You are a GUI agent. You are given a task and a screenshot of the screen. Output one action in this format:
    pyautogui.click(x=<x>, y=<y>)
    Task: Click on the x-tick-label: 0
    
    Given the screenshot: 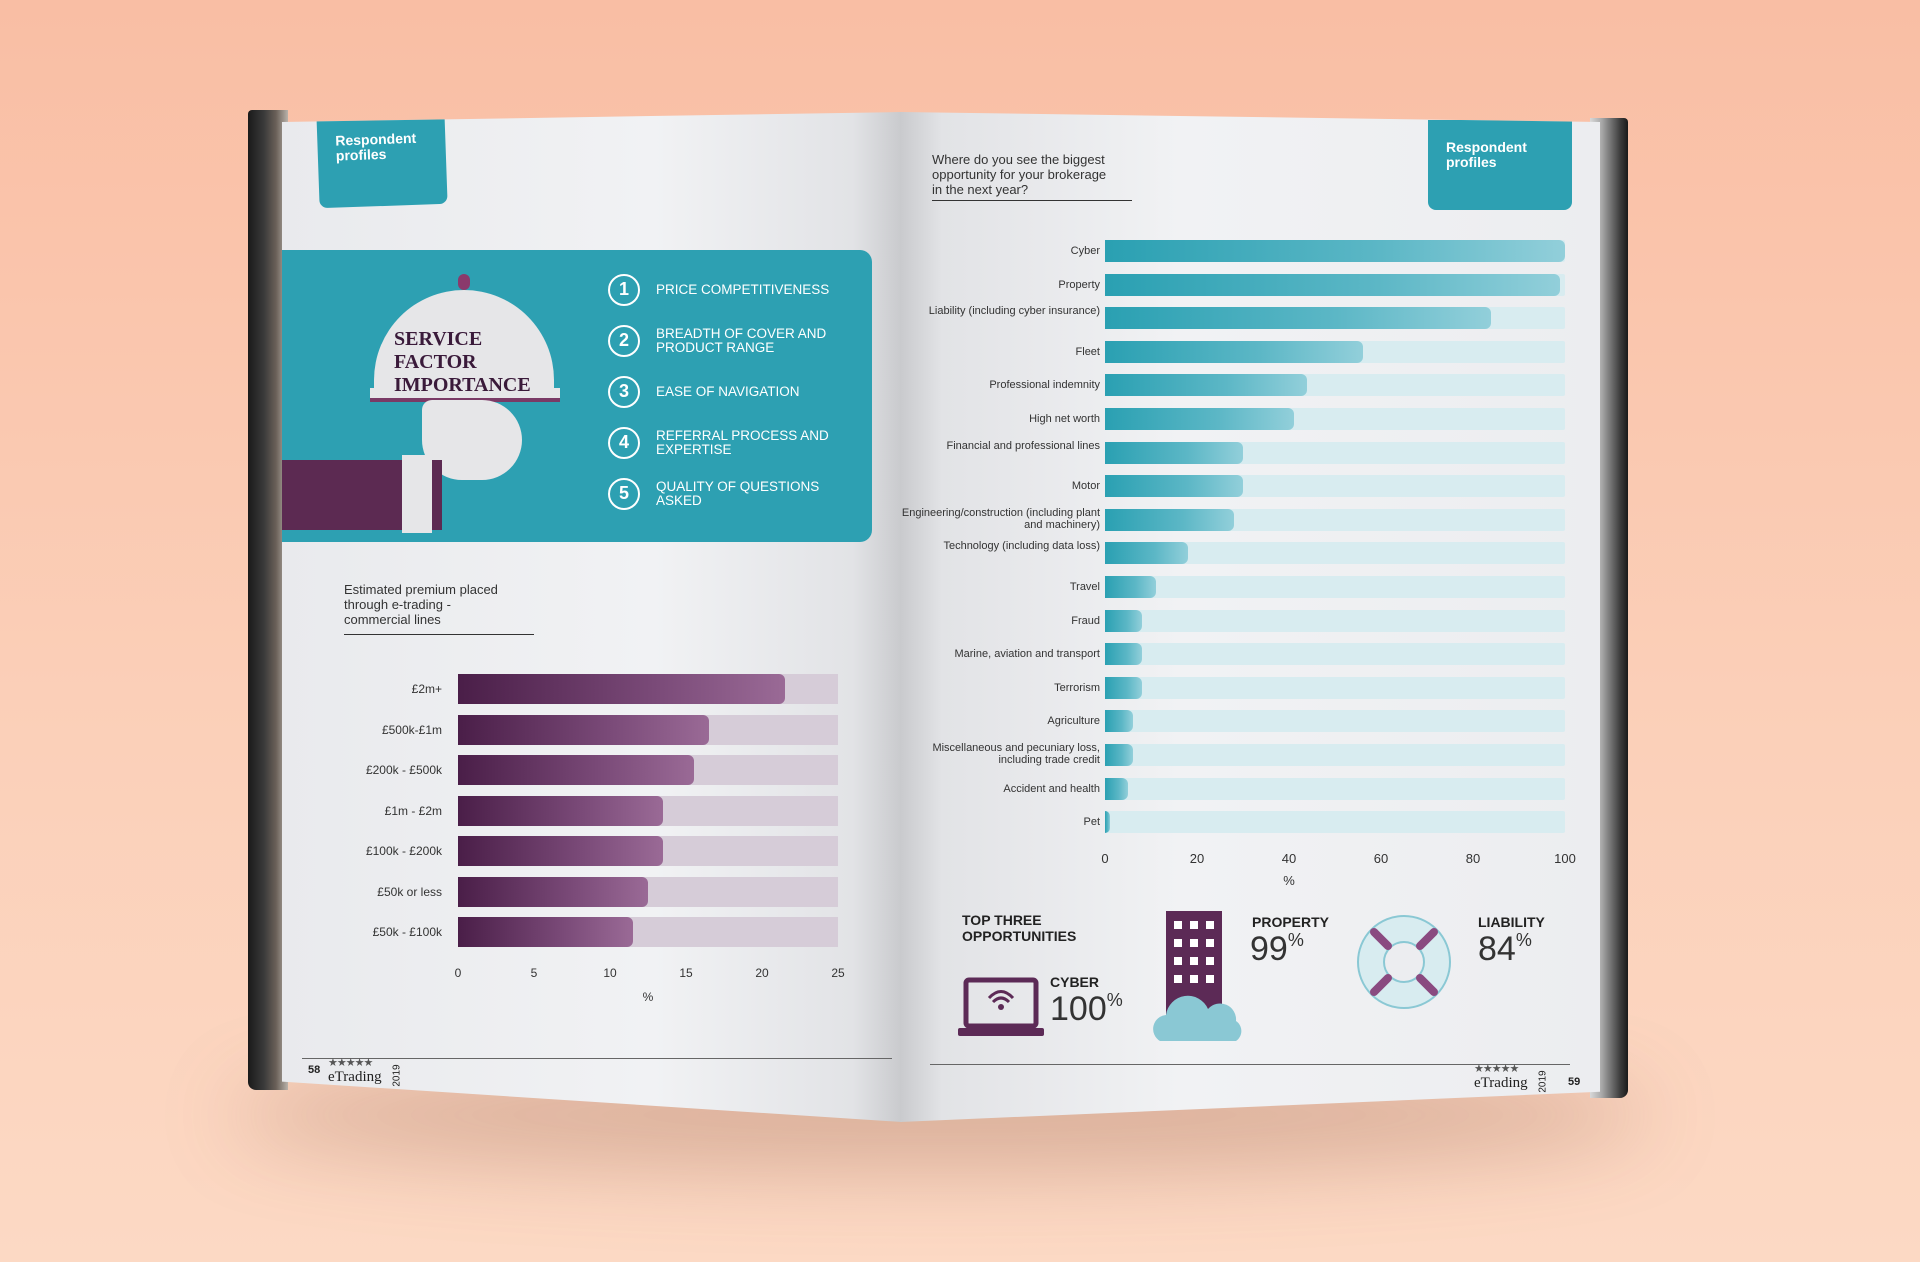 What is the action you would take?
    pyautogui.click(x=458, y=972)
    